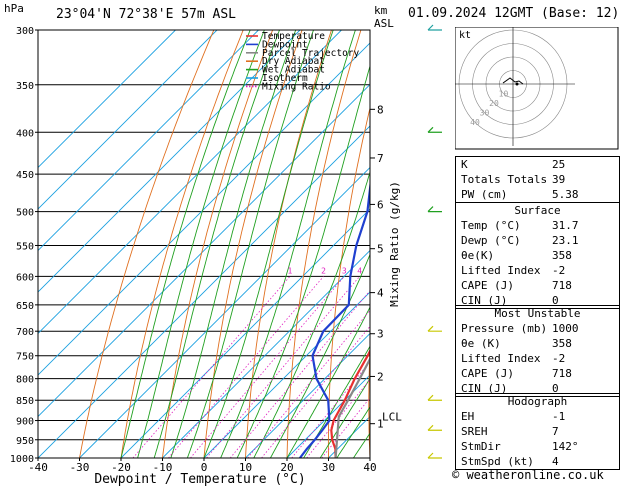 Image resolution: width=629 pixels, height=486 pixels. I want to click on index-value: 5.38, so click(565, 194).